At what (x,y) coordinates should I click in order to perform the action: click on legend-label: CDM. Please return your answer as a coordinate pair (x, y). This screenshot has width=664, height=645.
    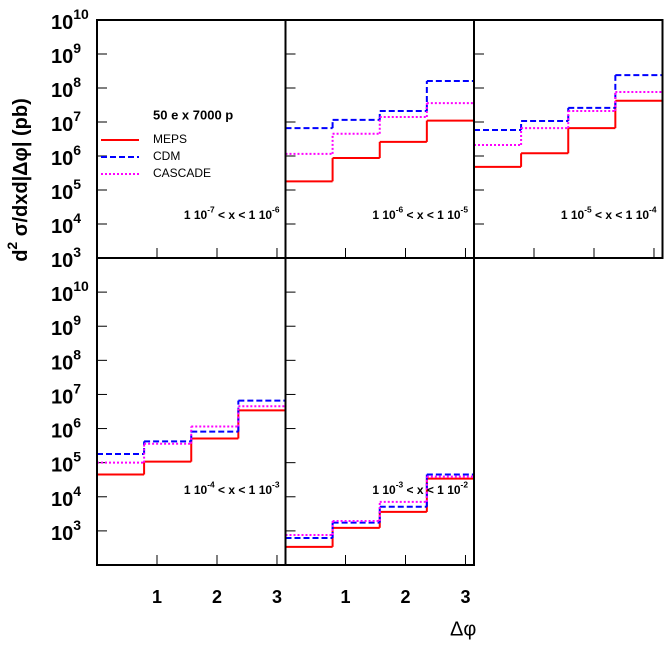
    Looking at the image, I should click on (166, 156).